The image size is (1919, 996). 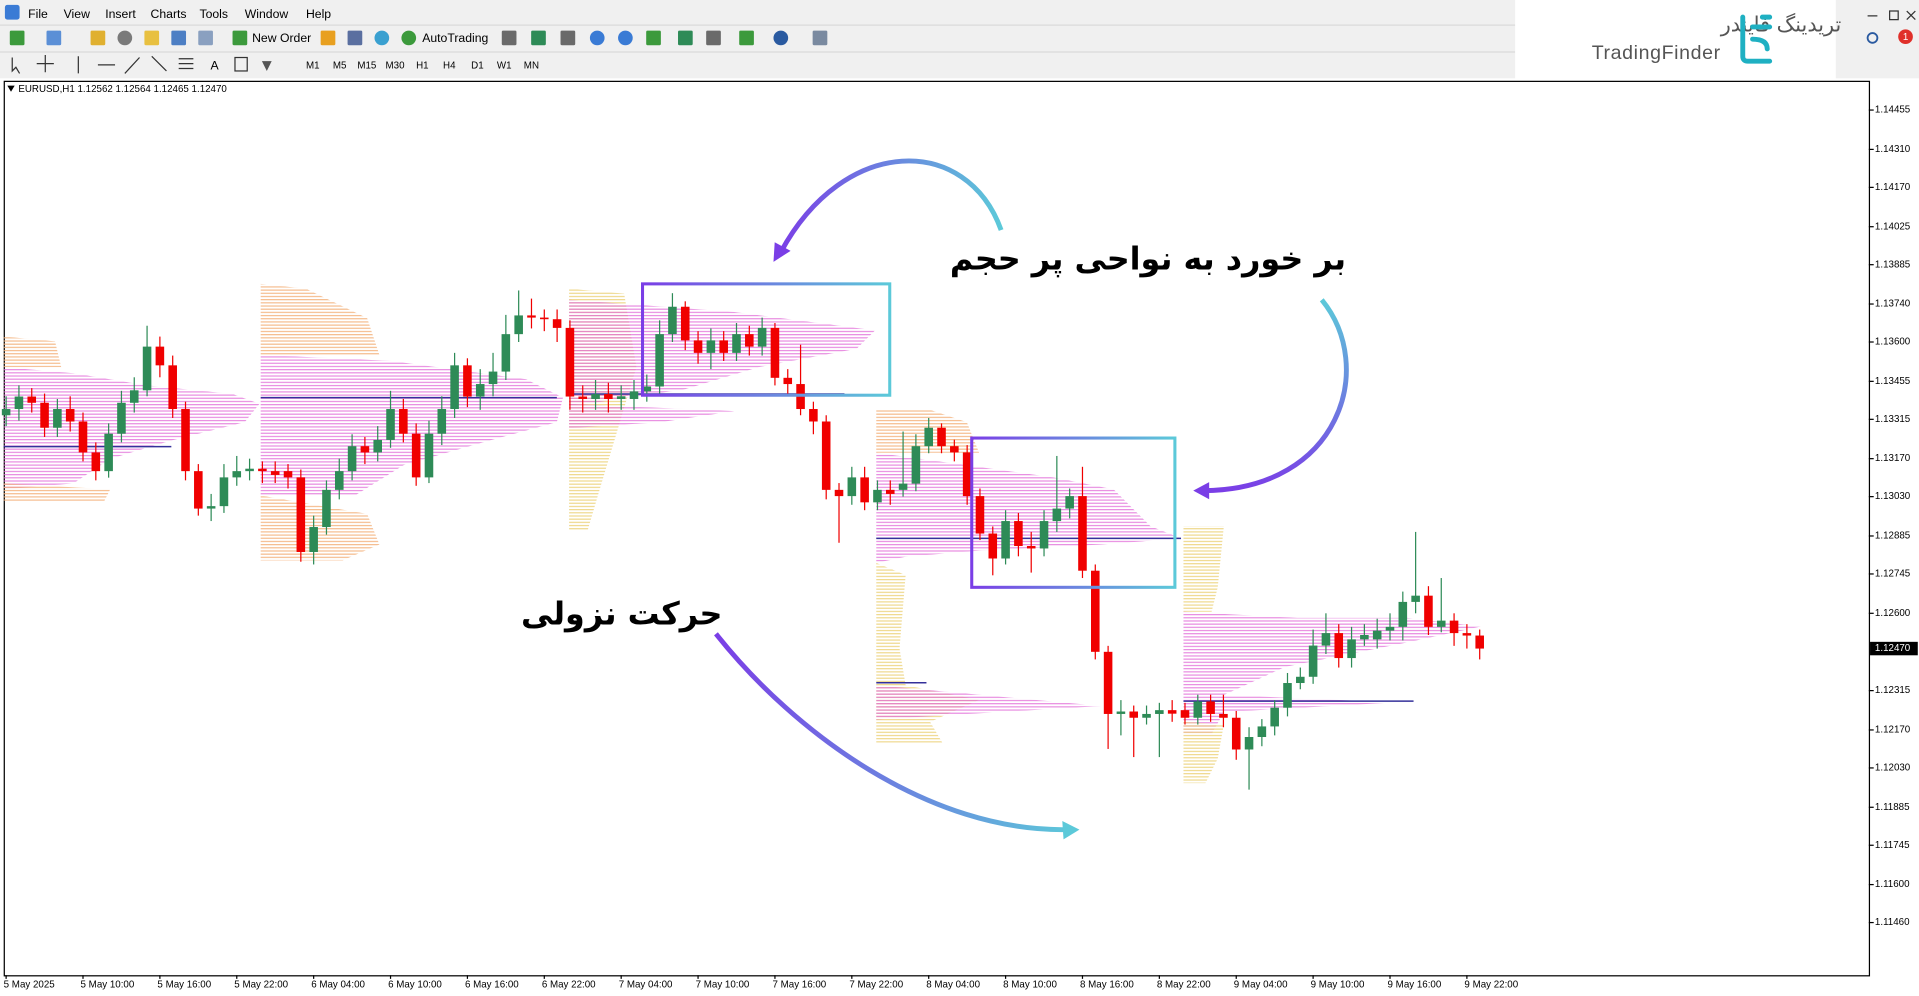 What do you see at coordinates (449, 66) in the screenshot?
I see `timeframe-button: H4` at bounding box center [449, 66].